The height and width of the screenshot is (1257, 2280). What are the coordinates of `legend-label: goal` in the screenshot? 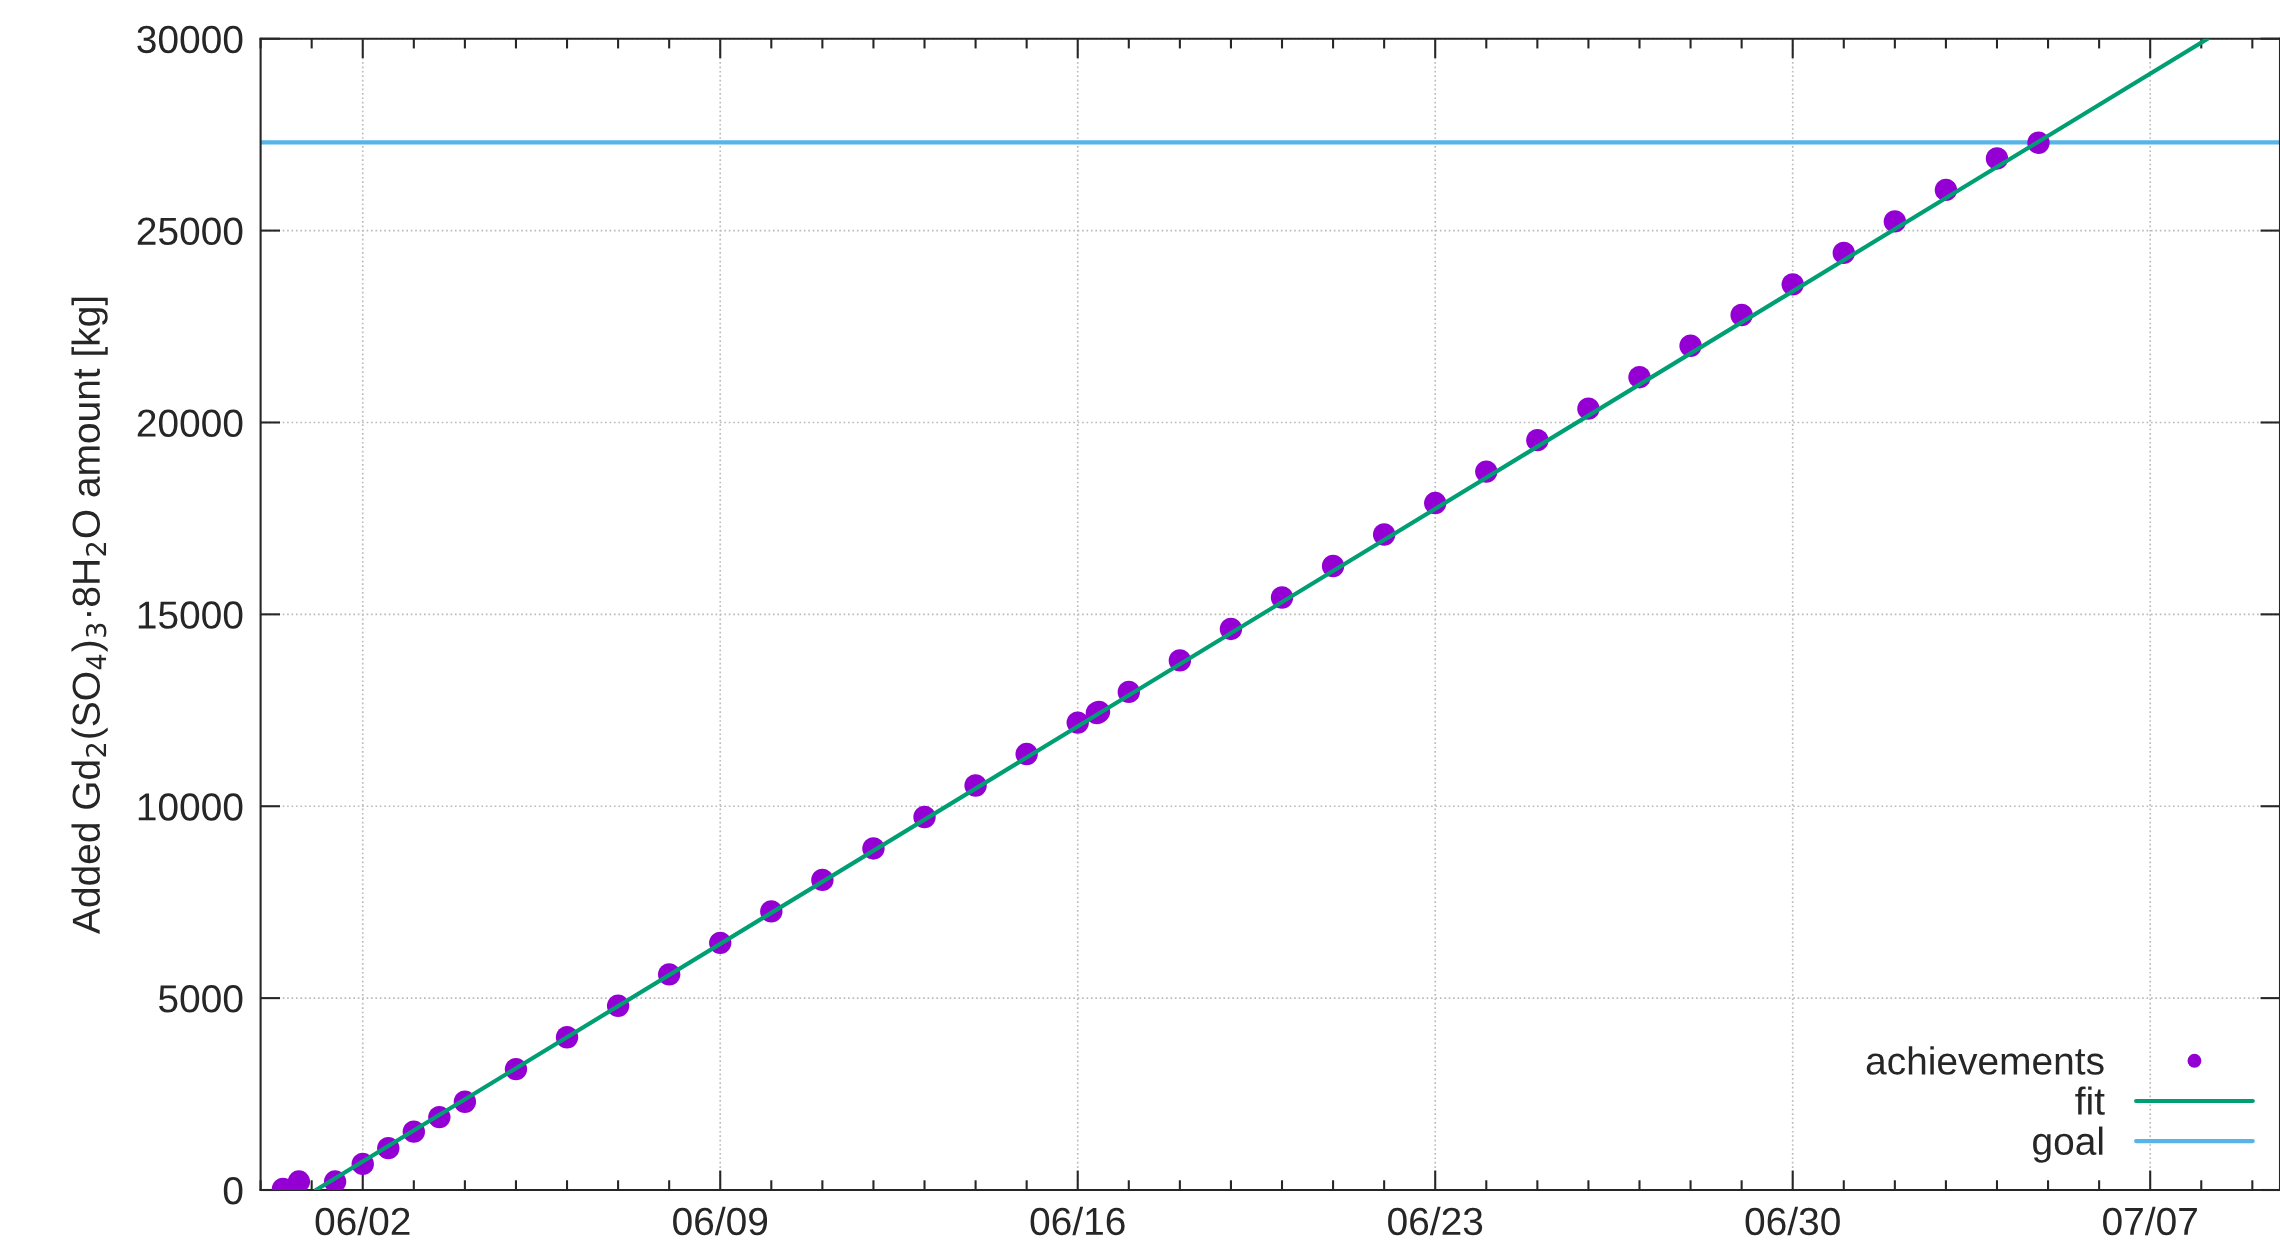 It's located at (2068, 1144).